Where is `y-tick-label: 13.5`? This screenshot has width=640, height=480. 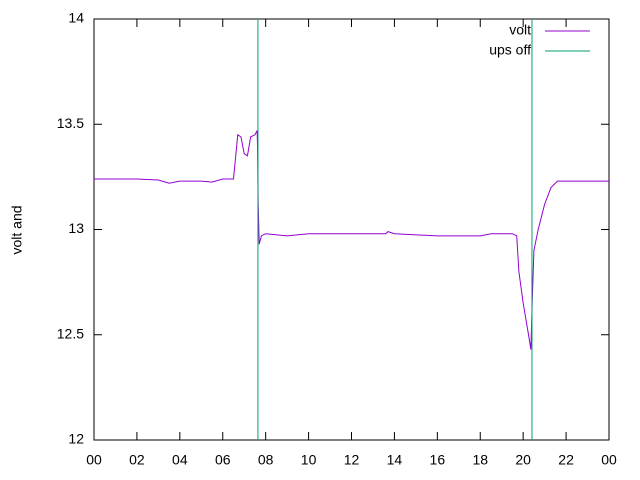 y-tick-label: 13.5 is located at coordinates (70, 123).